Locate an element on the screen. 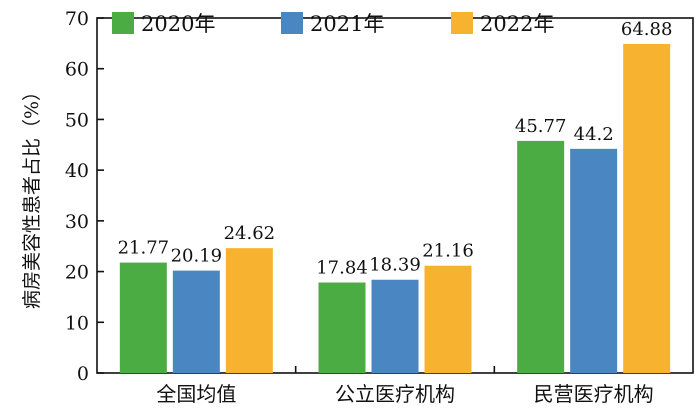 Image resolution: width=700 pixels, height=420 pixels. x-category-label: 全国均值 is located at coordinates (196, 394).